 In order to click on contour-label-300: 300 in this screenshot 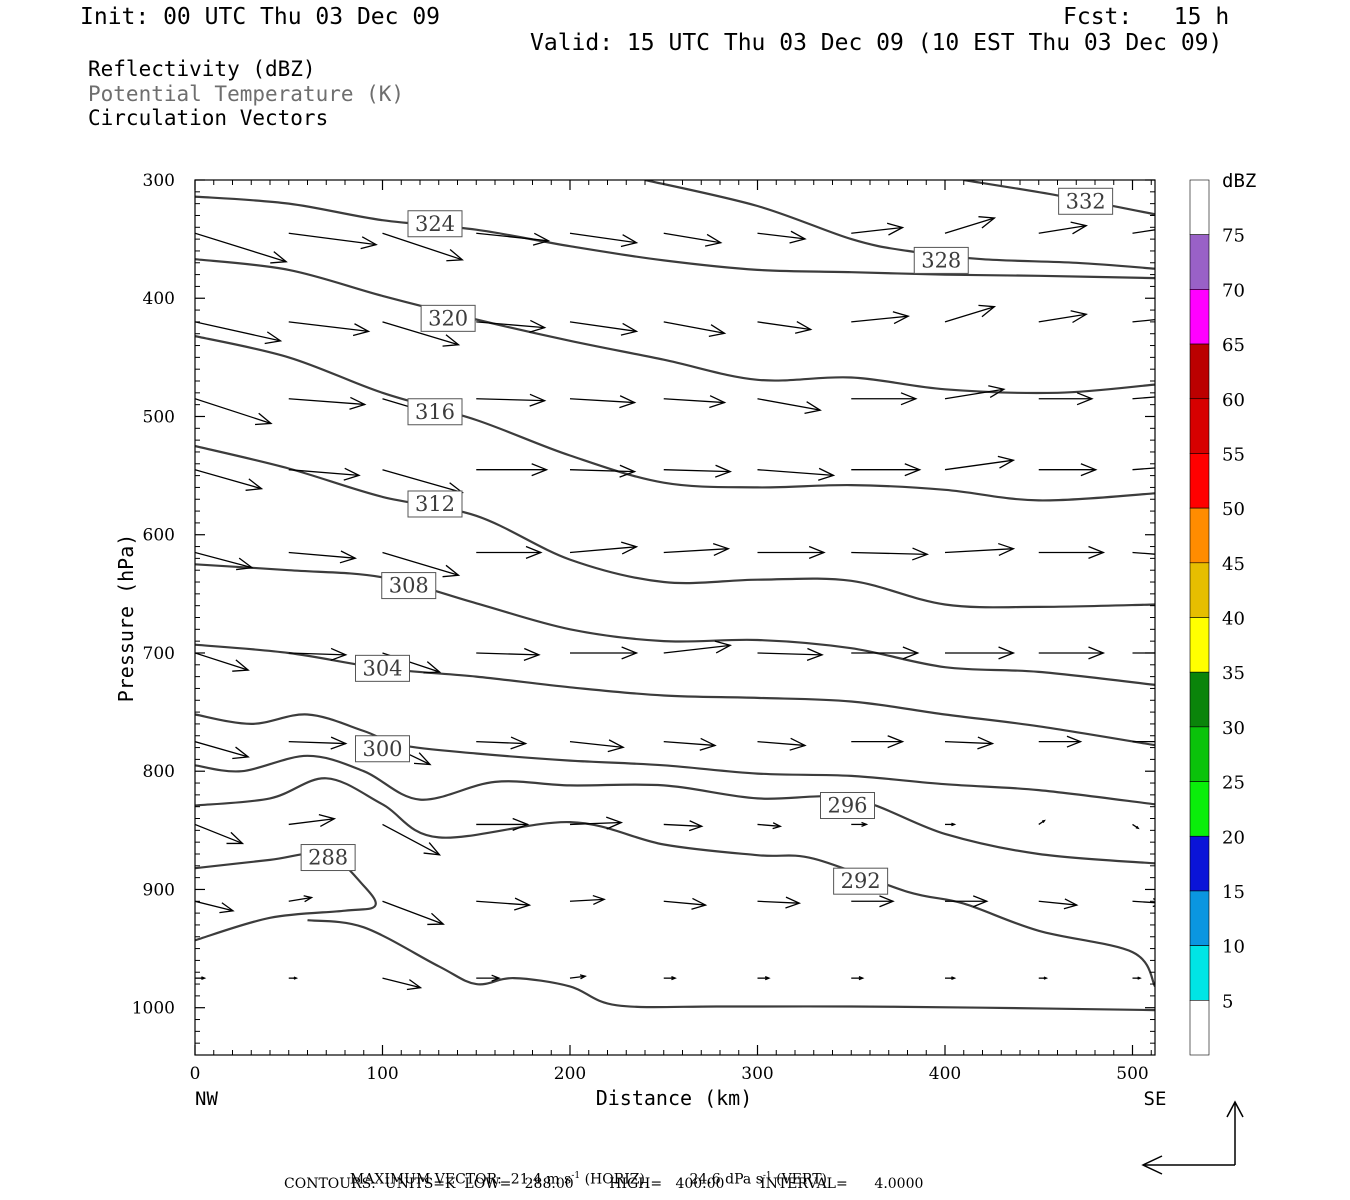, I will do `click(382, 749)`.